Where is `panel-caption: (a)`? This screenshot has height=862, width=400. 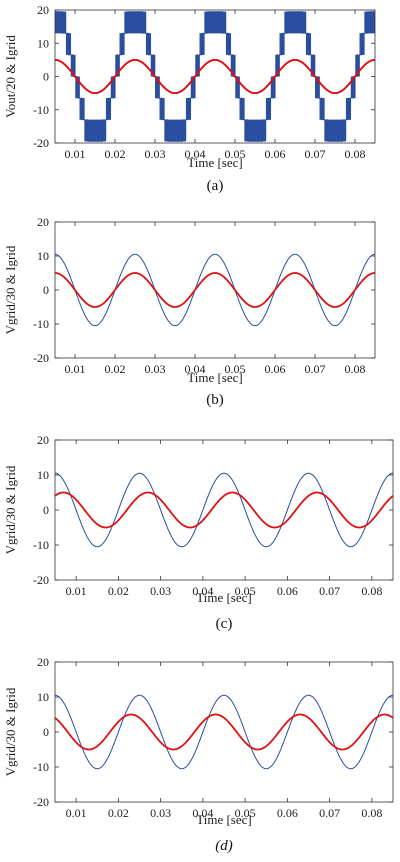 panel-caption: (a) is located at coordinates (215, 186).